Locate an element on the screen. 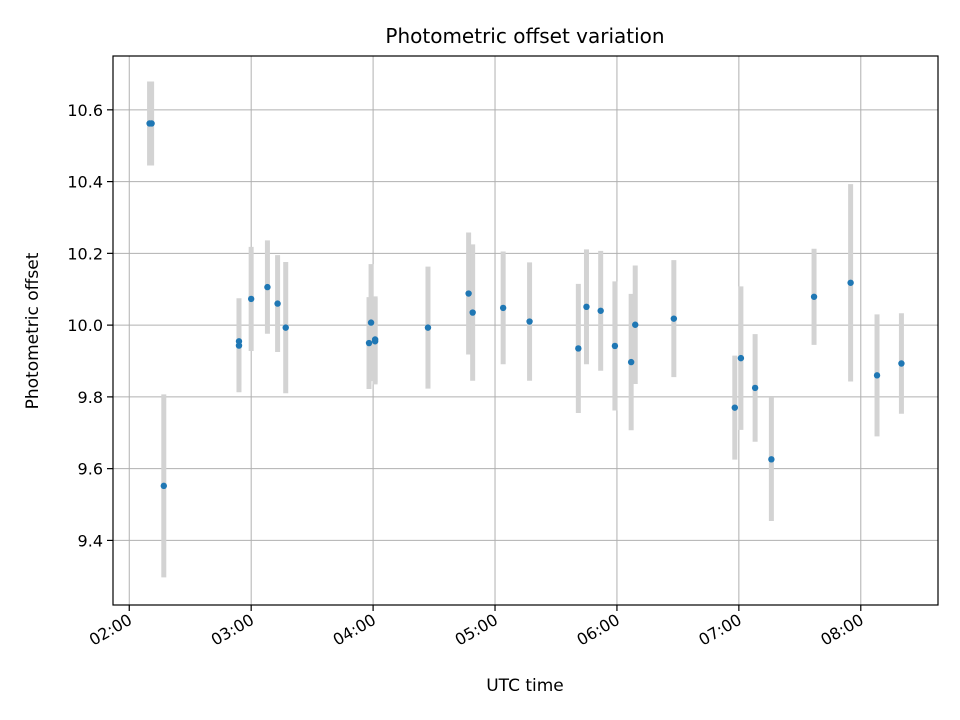 This screenshot has width=960, height=720. y-tick-label: 9.4 is located at coordinates (90, 540).